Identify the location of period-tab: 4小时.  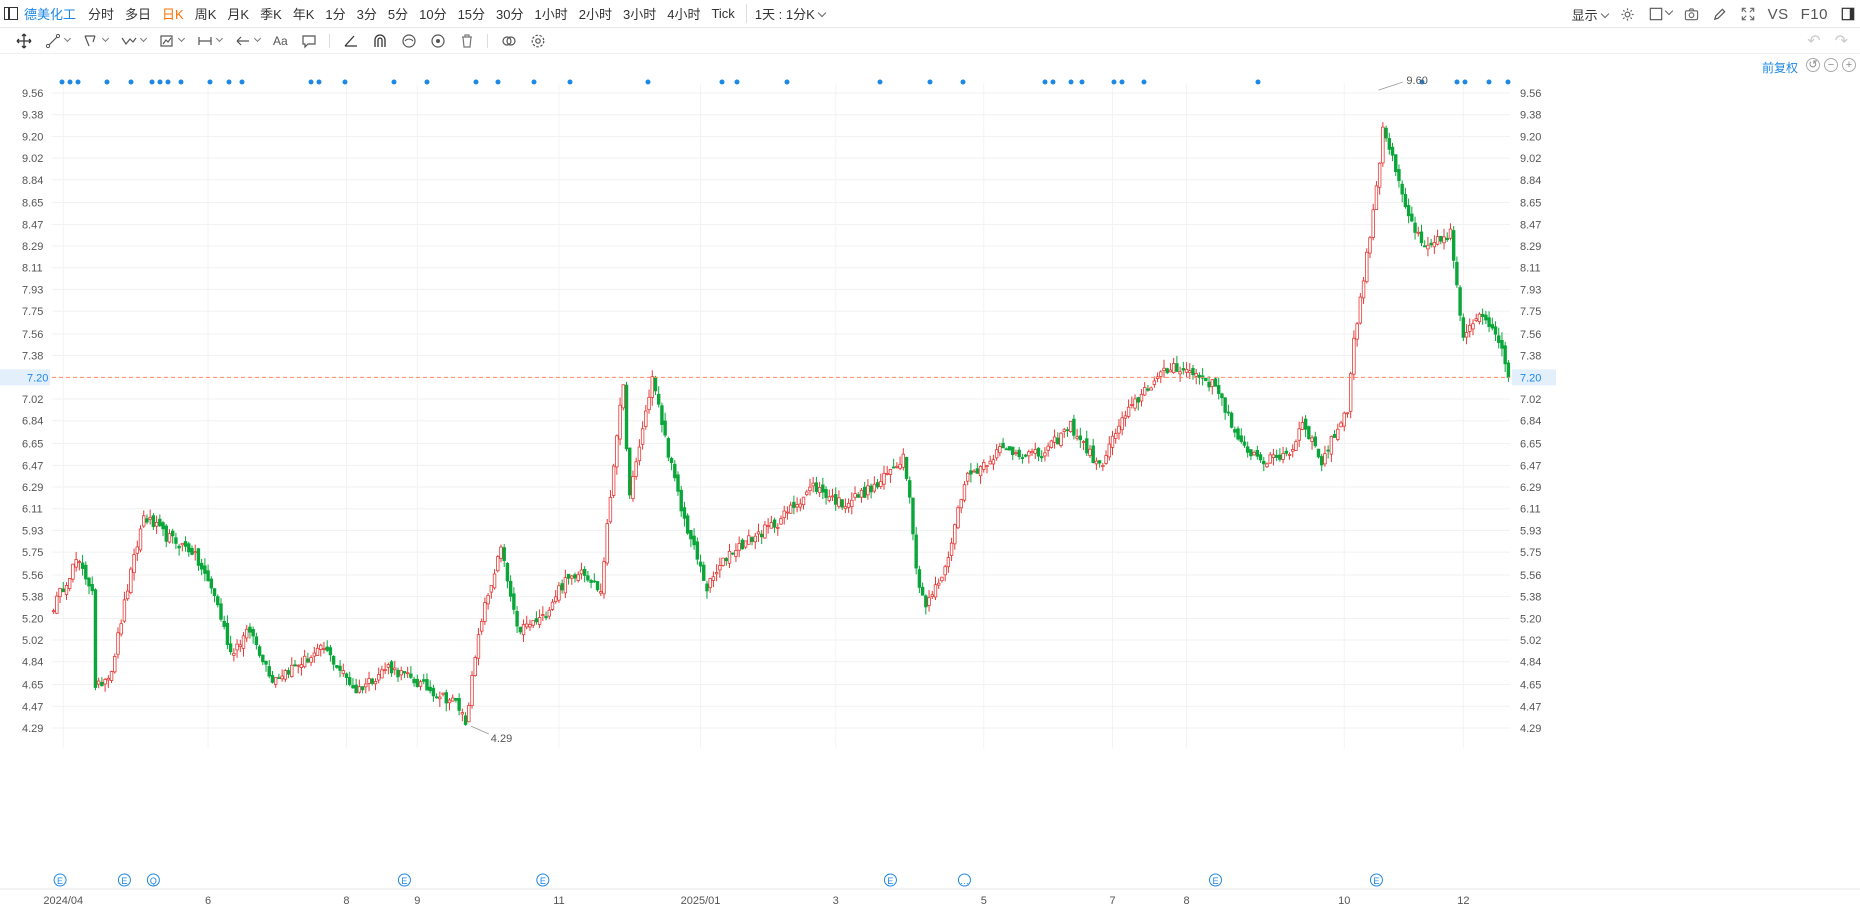
(684, 14).